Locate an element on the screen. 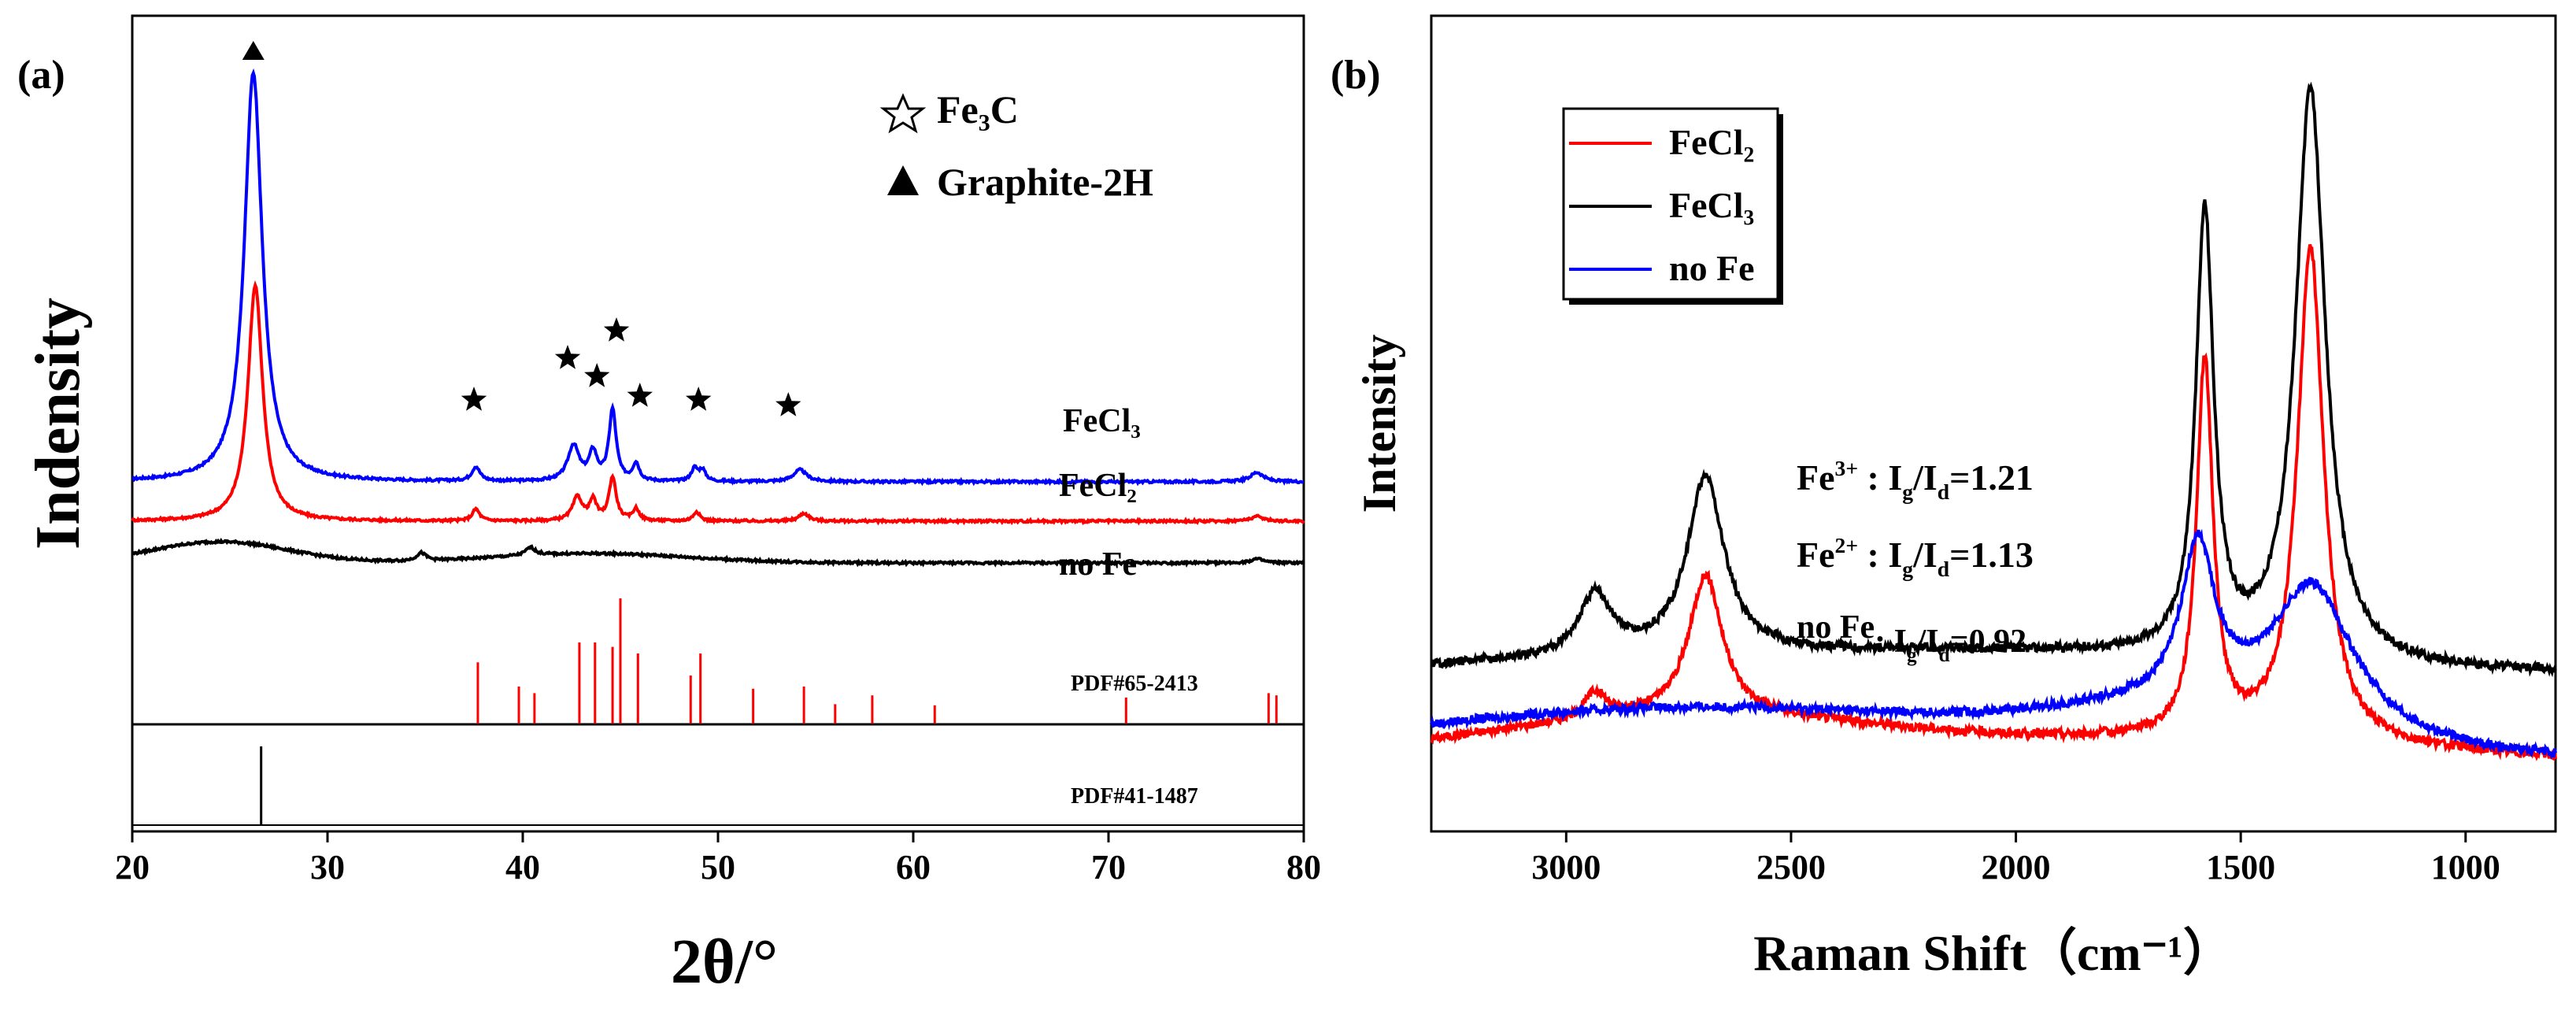 The height and width of the screenshot is (1018, 2576). x-tick-label: 70 is located at coordinates (1108, 867).